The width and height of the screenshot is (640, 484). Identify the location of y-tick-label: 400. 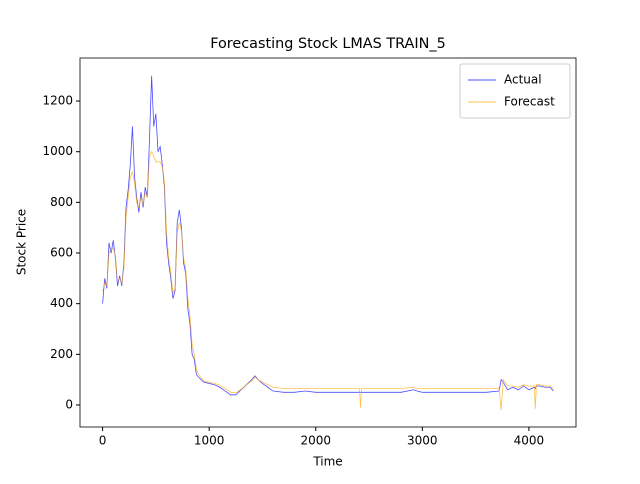
(61, 303).